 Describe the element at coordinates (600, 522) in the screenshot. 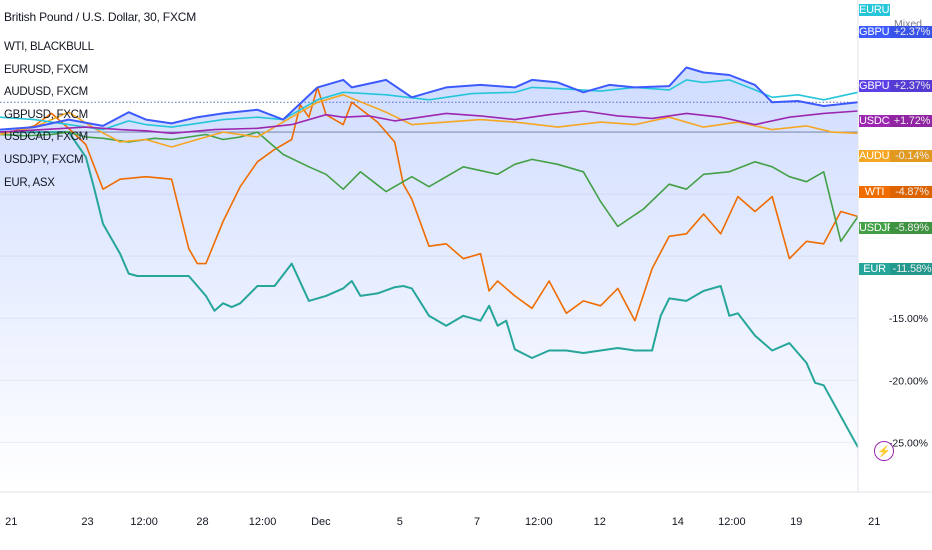

I see `x-tick-label: 12` at that location.